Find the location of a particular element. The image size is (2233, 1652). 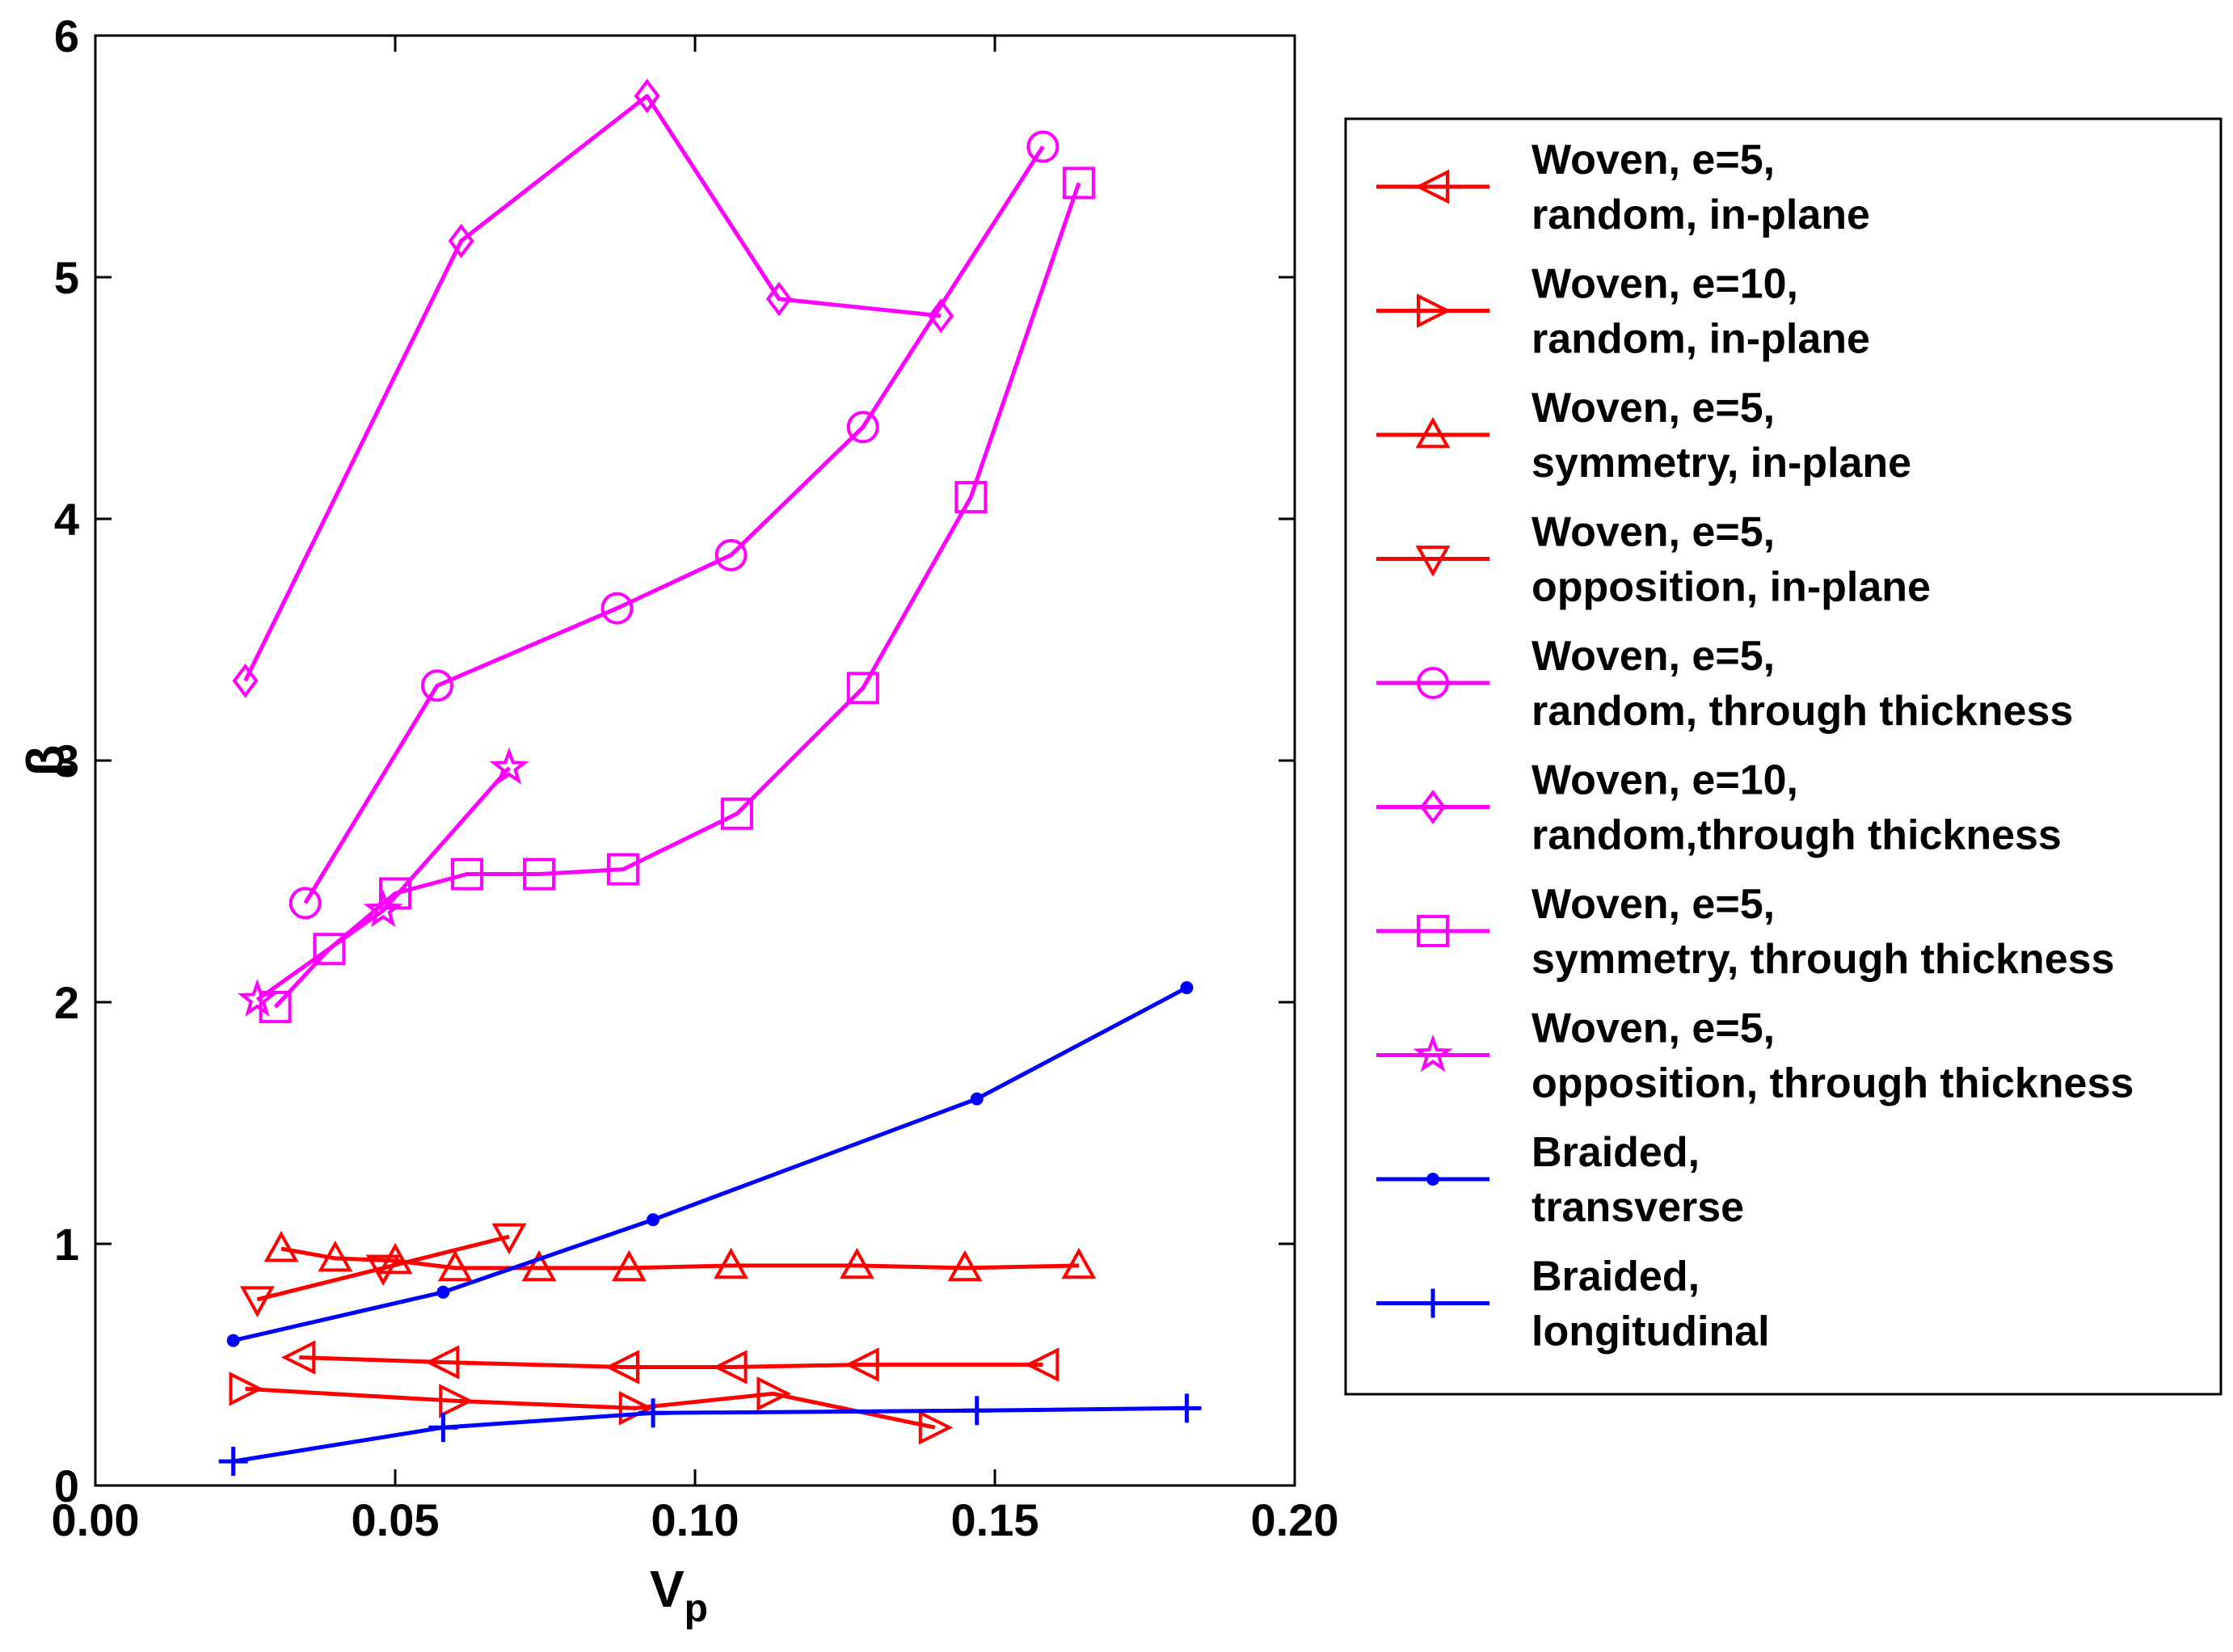

series-s4 is located at coordinates (383, 1270).